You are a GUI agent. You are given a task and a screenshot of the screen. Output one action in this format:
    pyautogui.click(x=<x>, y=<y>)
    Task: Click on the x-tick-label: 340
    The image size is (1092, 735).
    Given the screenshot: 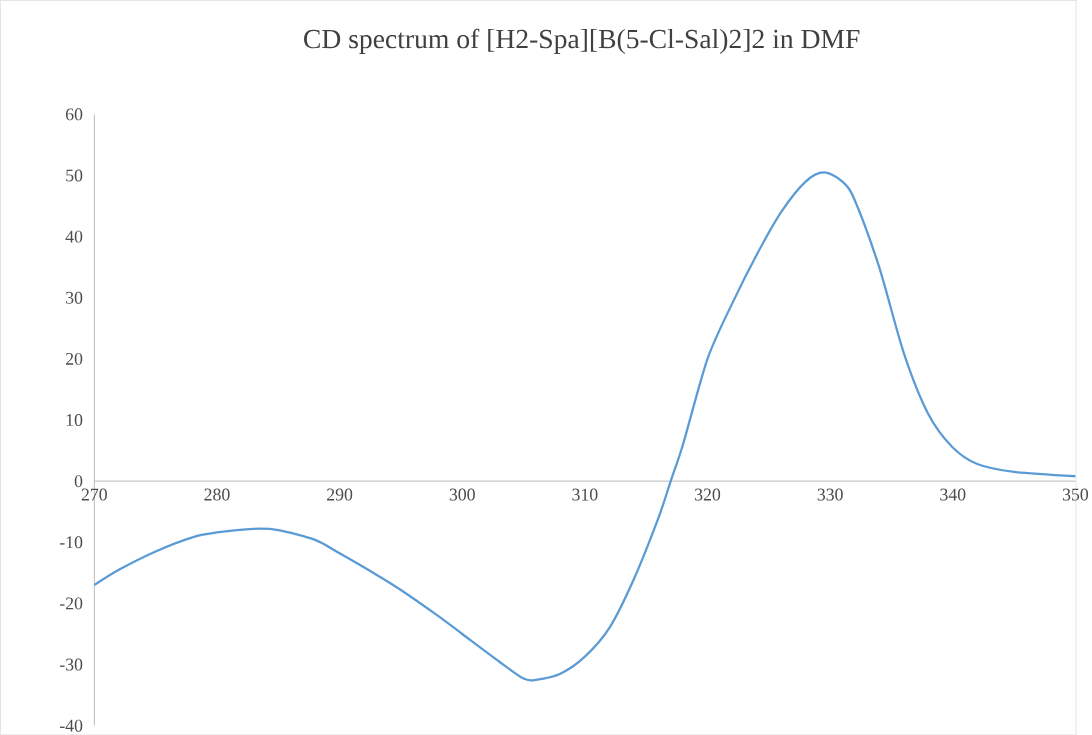 What is the action you would take?
    pyautogui.click(x=953, y=494)
    